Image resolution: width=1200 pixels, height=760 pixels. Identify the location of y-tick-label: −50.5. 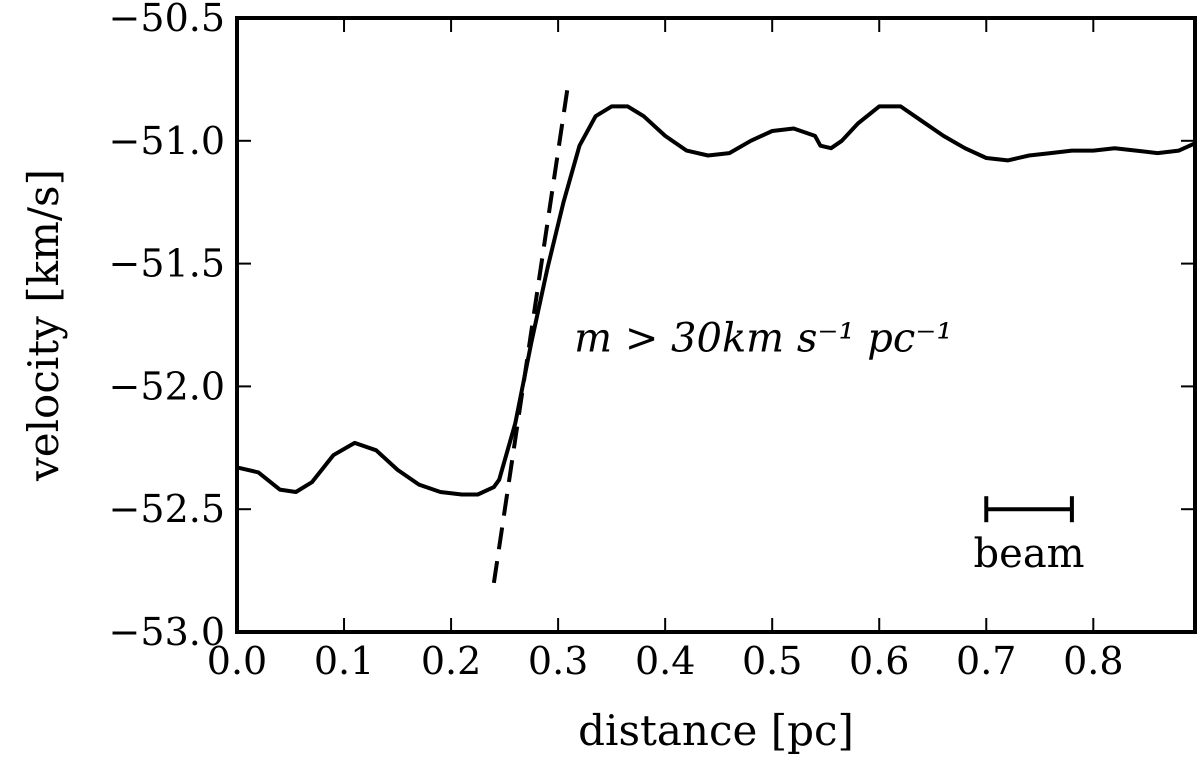
(167, 20).